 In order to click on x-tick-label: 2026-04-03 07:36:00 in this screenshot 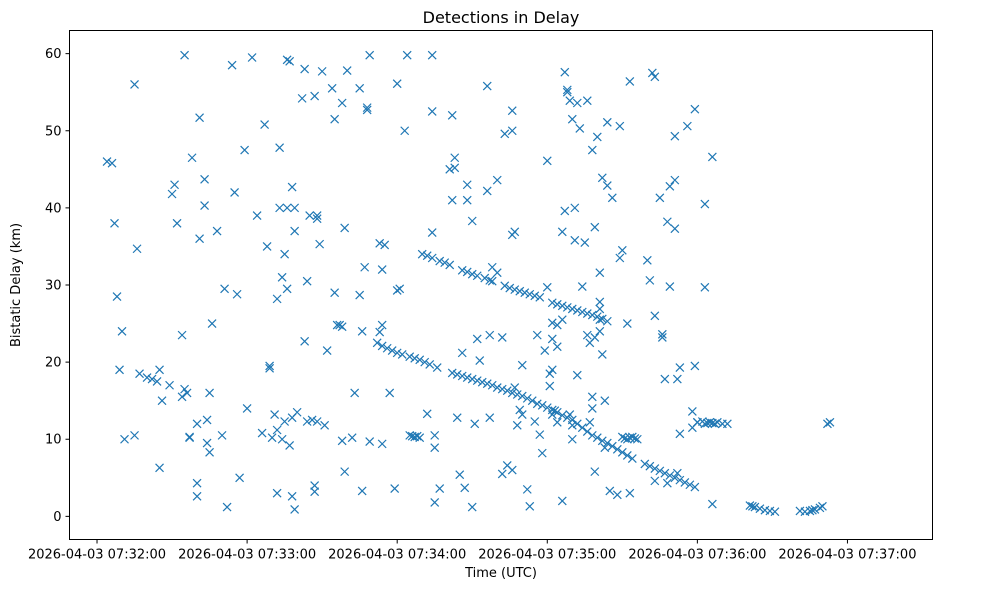, I will do `click(697, 555)`.